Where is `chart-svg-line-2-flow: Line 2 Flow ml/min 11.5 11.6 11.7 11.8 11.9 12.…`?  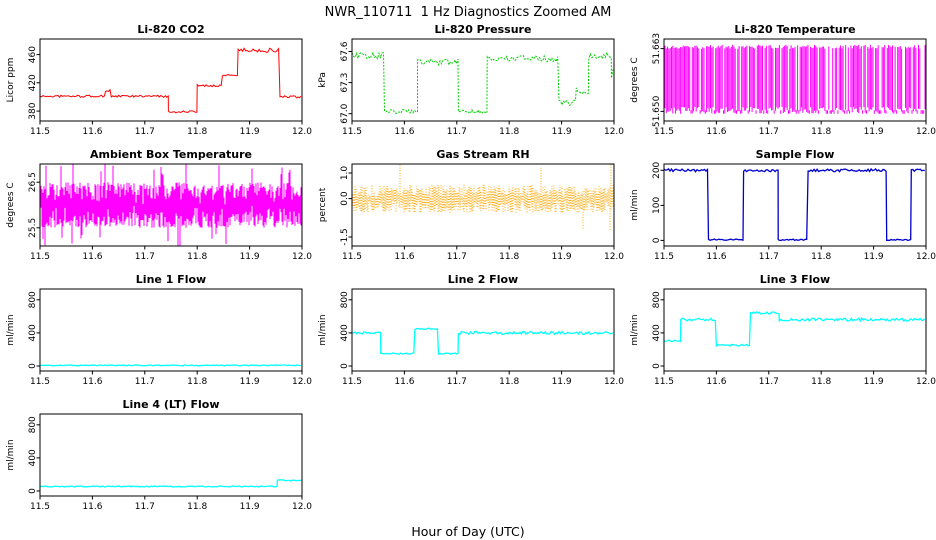
chart-svg-line-2-flow: Line 2 Flow ml/min 11.5 11.6 11.7 11.8 11.9 12.… is located at coordinates (471, 330).